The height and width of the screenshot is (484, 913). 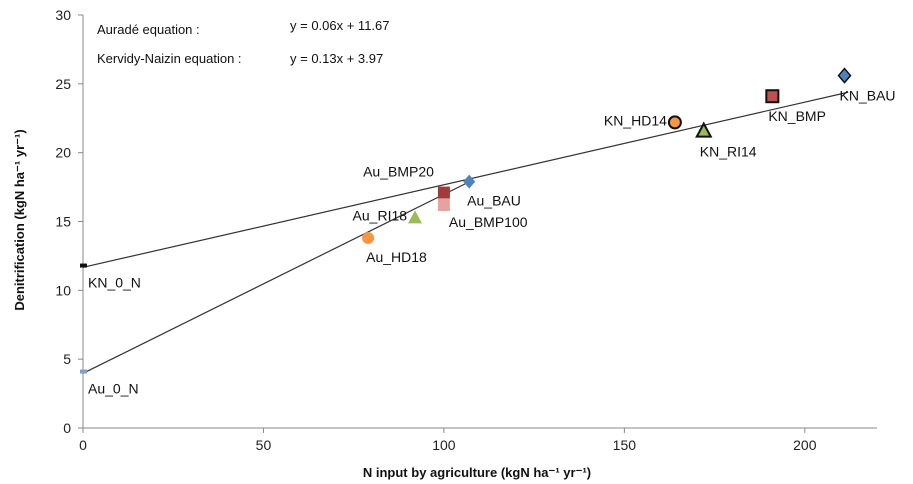 I want to click on point-au-ri18-label: Au_RI18, so click(x=380, y=215).